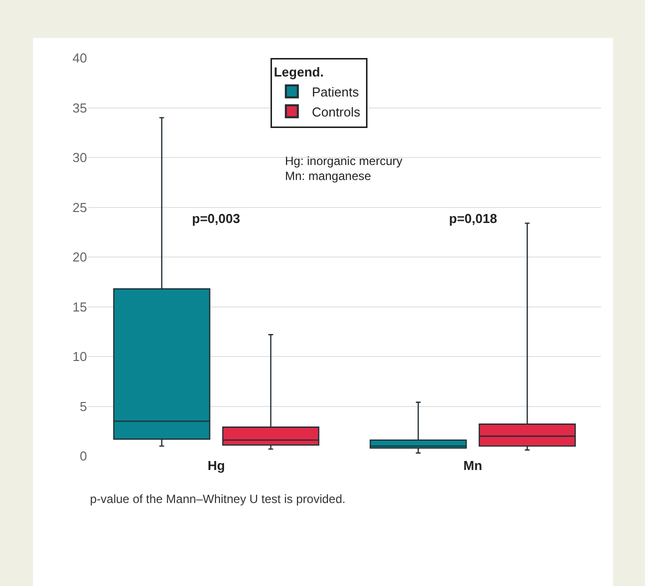  Describe the element at coordinates (216, 465) in the screenshot. I see `x-tick-label: Hg` at that location.